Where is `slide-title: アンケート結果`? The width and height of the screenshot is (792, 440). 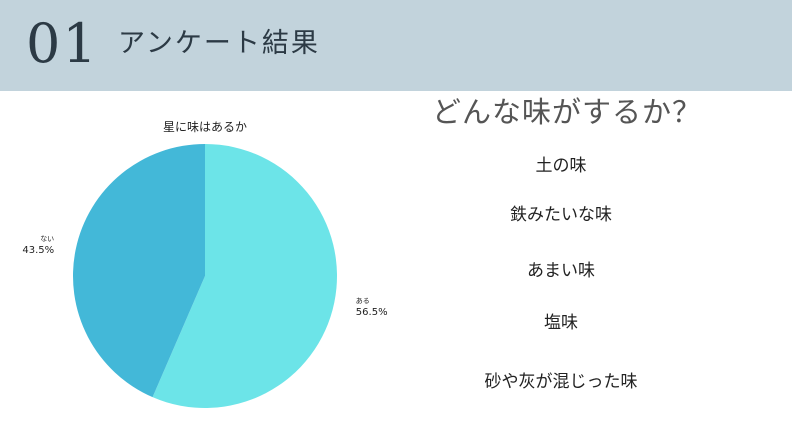
slide-title: アンケート結果 is located at coordinates (219, 43).